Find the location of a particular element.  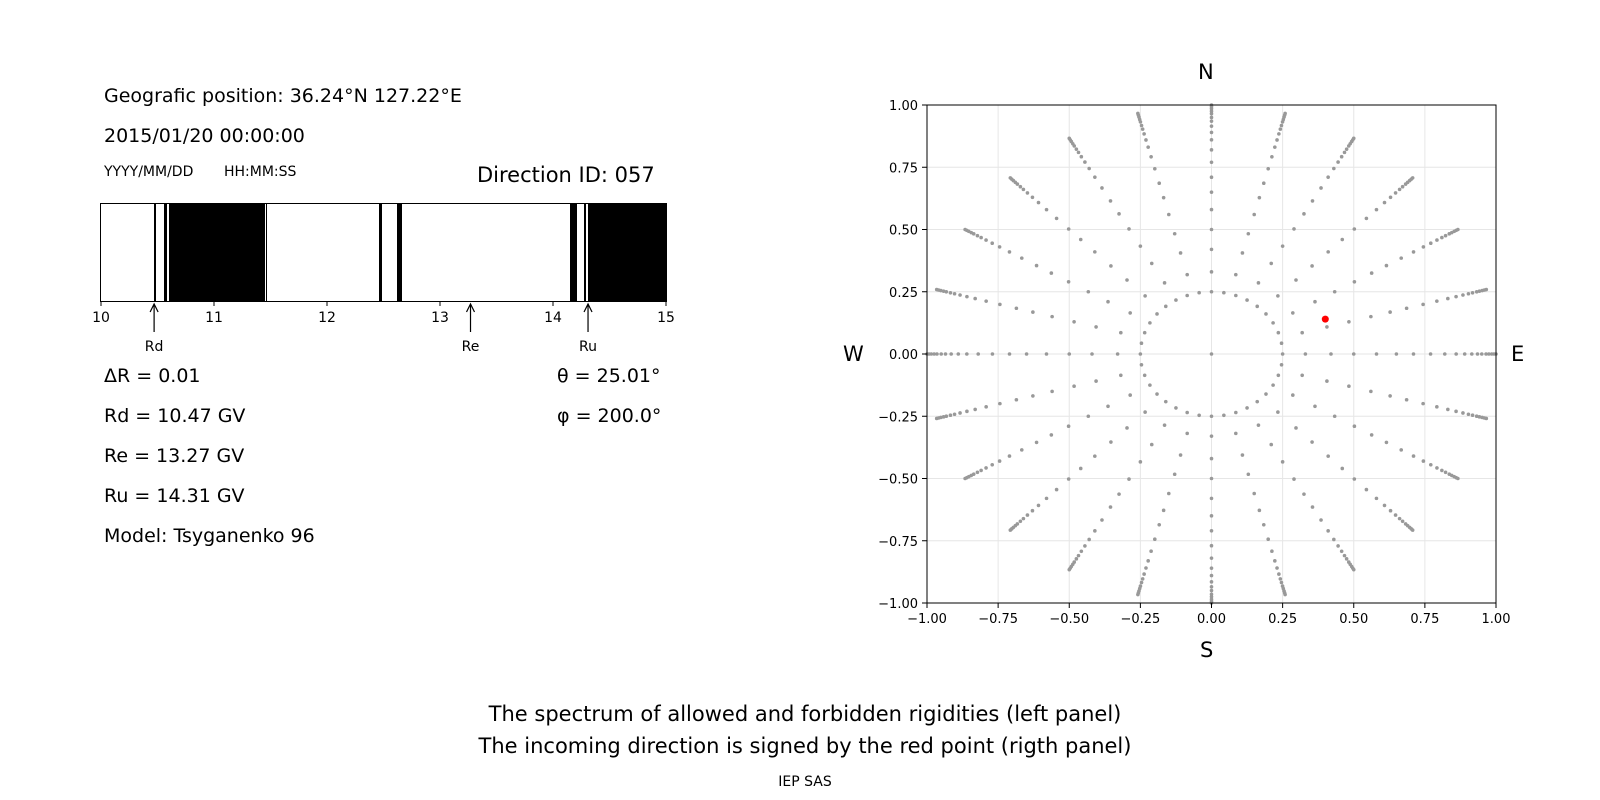

marker-label: Ru is located at coordinates (588, 347).